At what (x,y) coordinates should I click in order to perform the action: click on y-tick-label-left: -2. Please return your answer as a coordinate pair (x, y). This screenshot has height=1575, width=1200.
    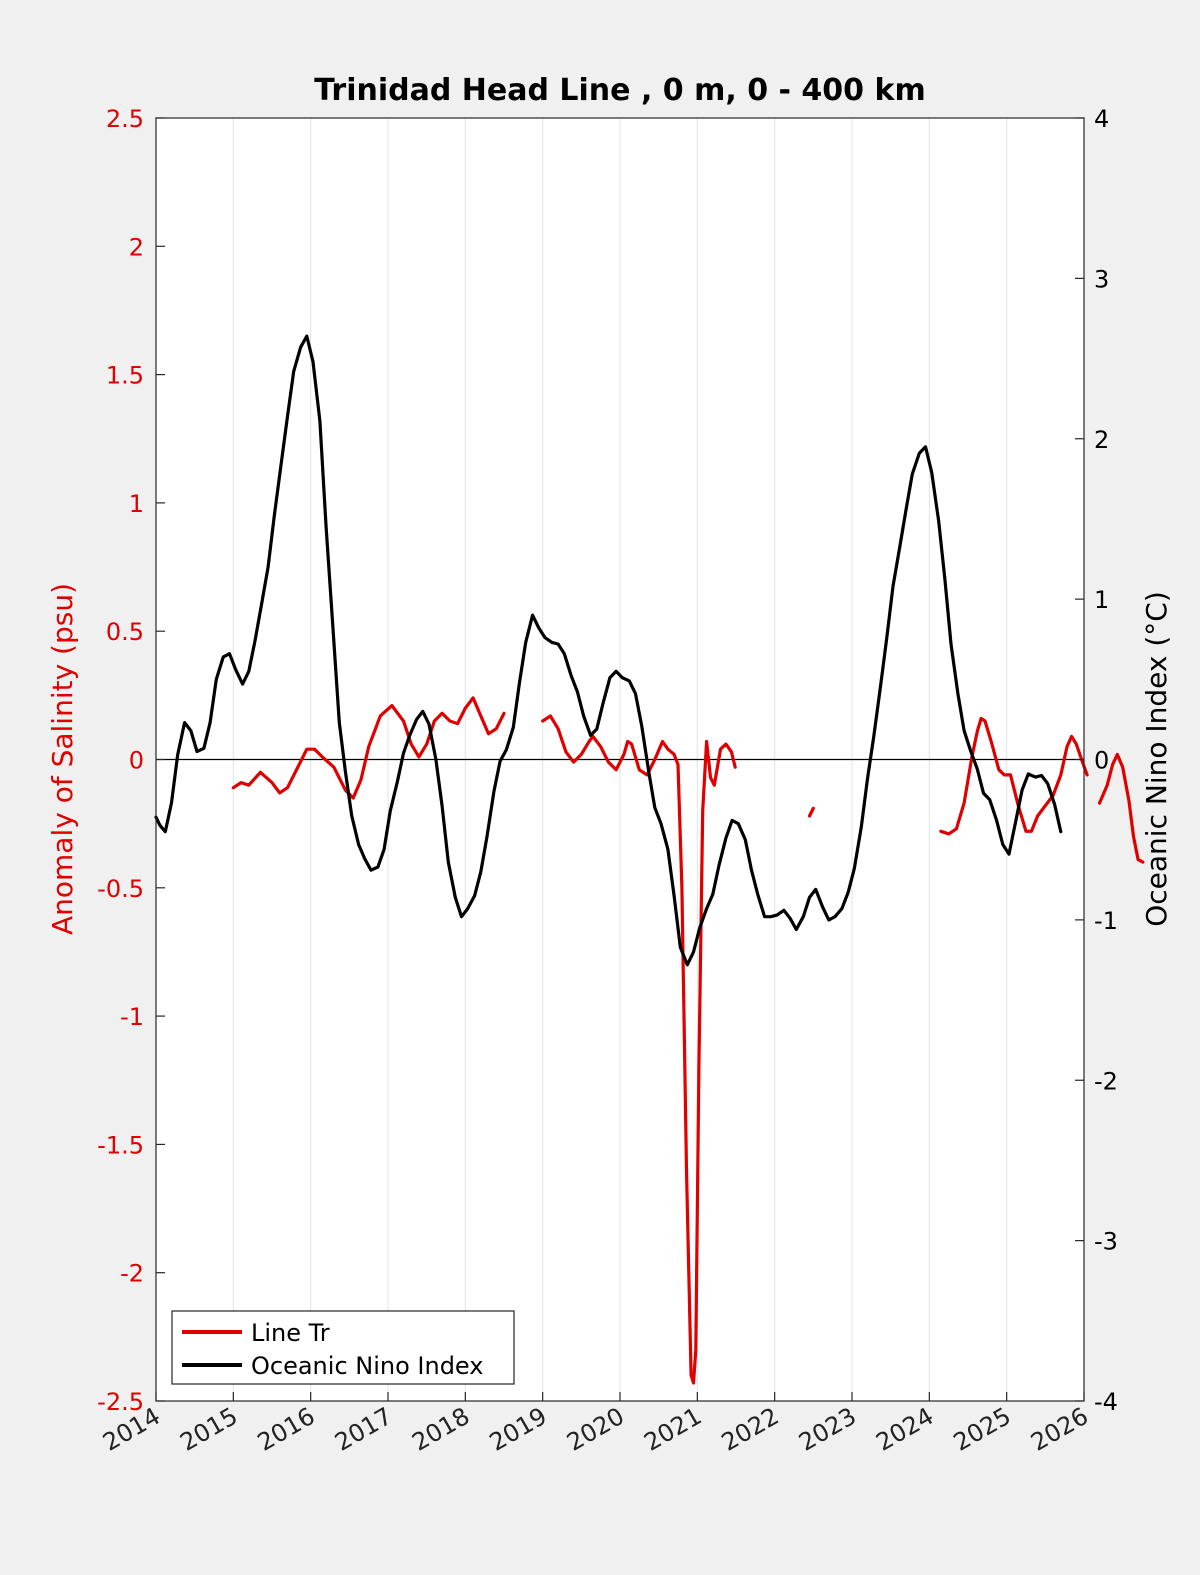
    Looking at the image, I should click on (132, 1274).